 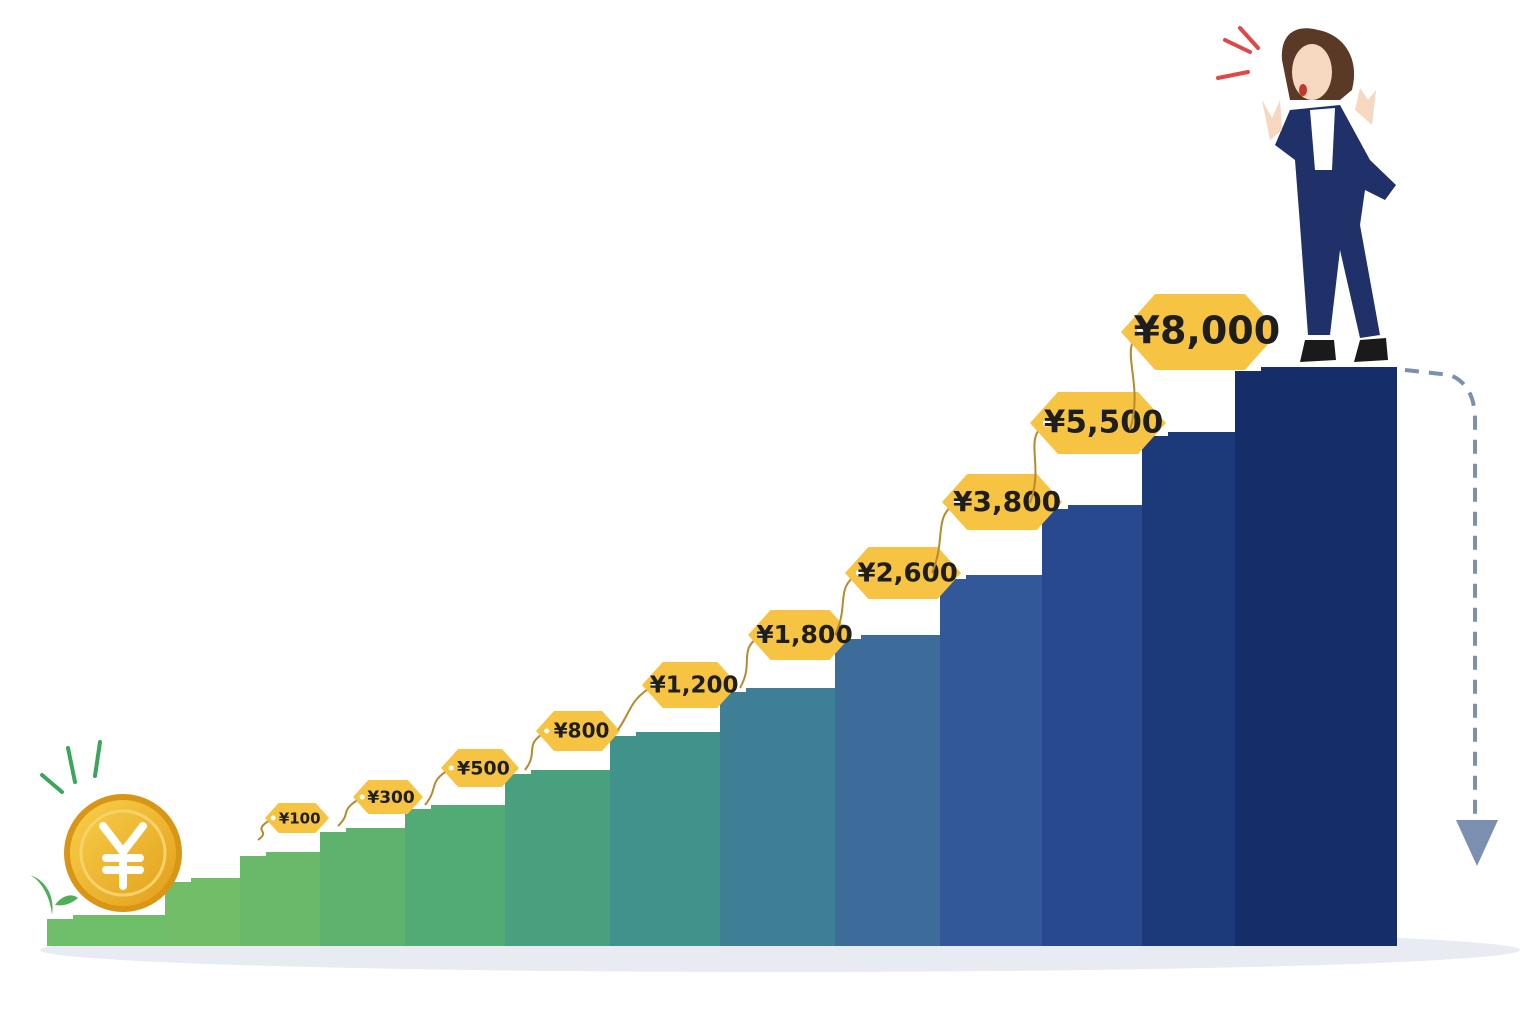 I want to click on tag-label: ¥5,500, so click(x=1104, y=423).